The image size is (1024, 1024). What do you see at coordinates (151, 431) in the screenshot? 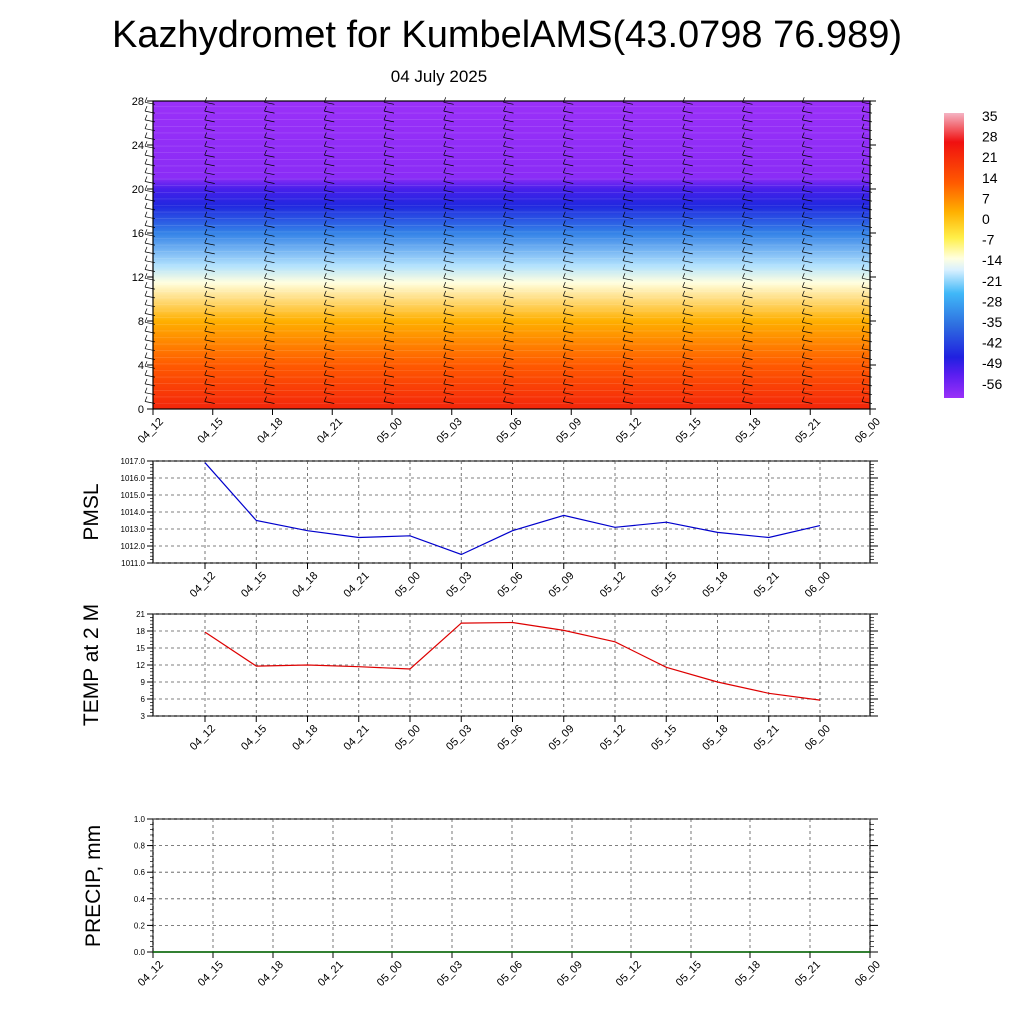
I see `x-tick-label: 04_12` at bounding box center [151, 431].